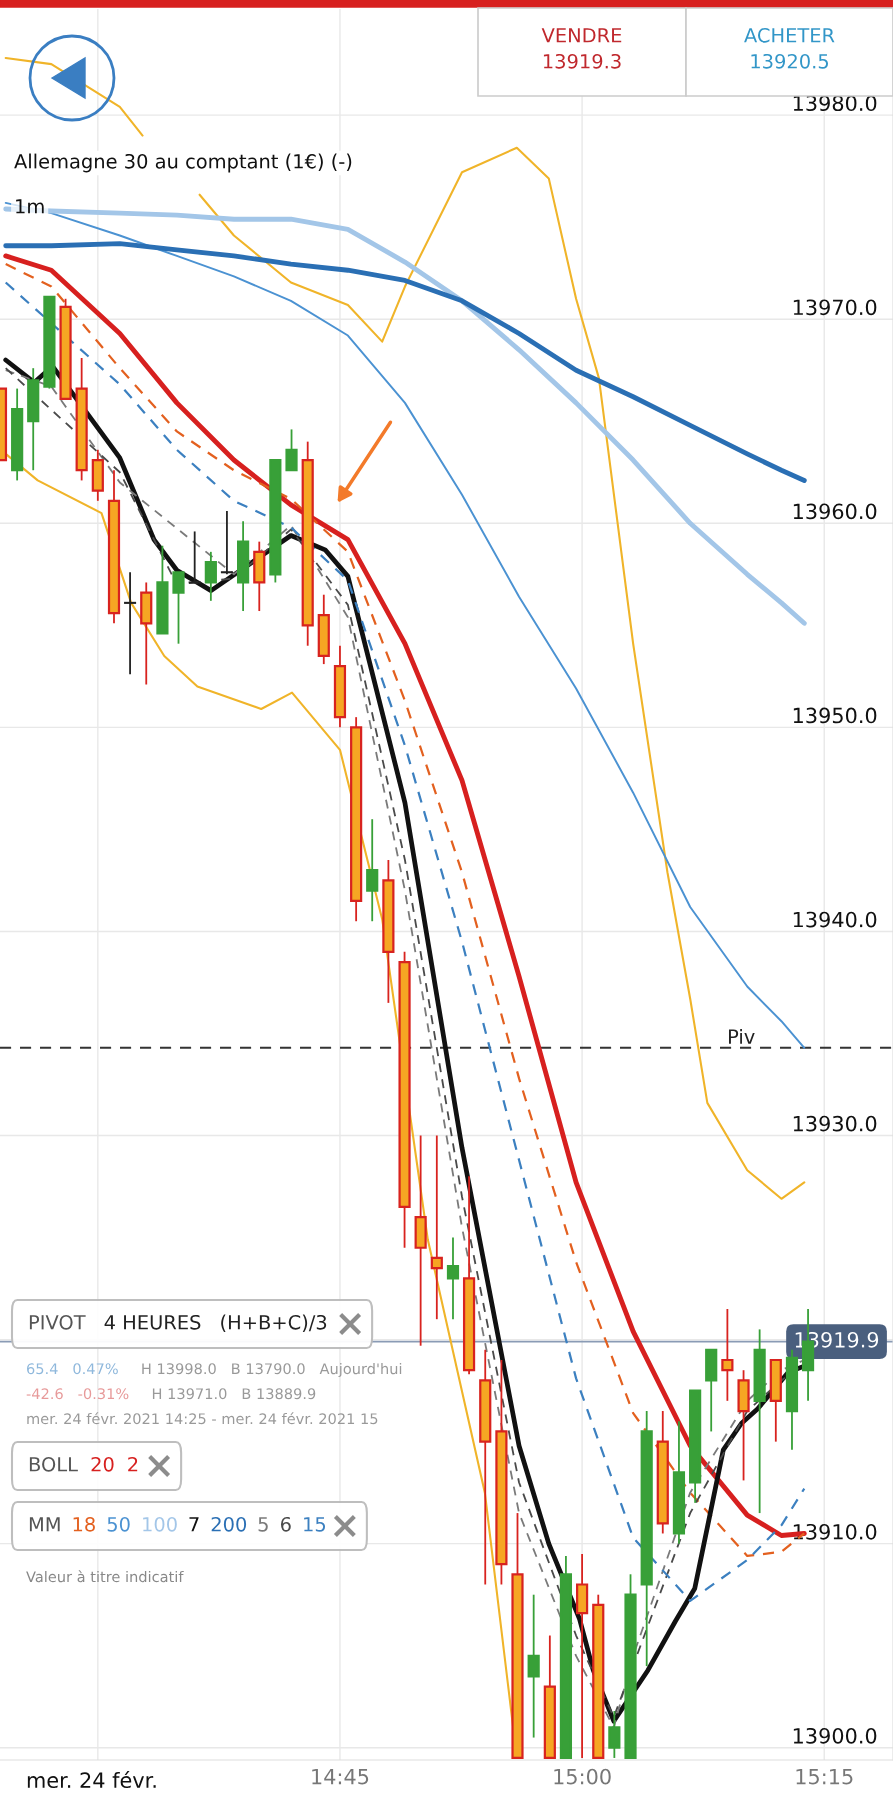  What do you see at coordinates (285, 1524) in the screenshot?
I see `text: 6` at bounding box center [285, 1524].